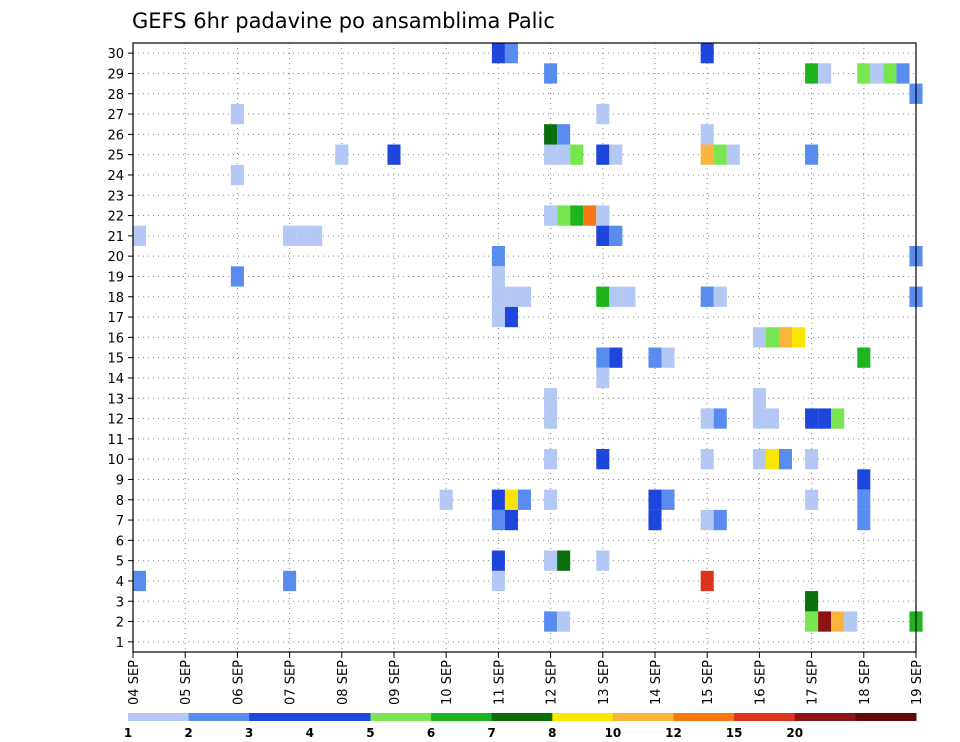 This screenshot has height=742, width=960. Describe the element at coordinates (673, 733) in the screenshot. I see `colorbar-label: 12` at that location.